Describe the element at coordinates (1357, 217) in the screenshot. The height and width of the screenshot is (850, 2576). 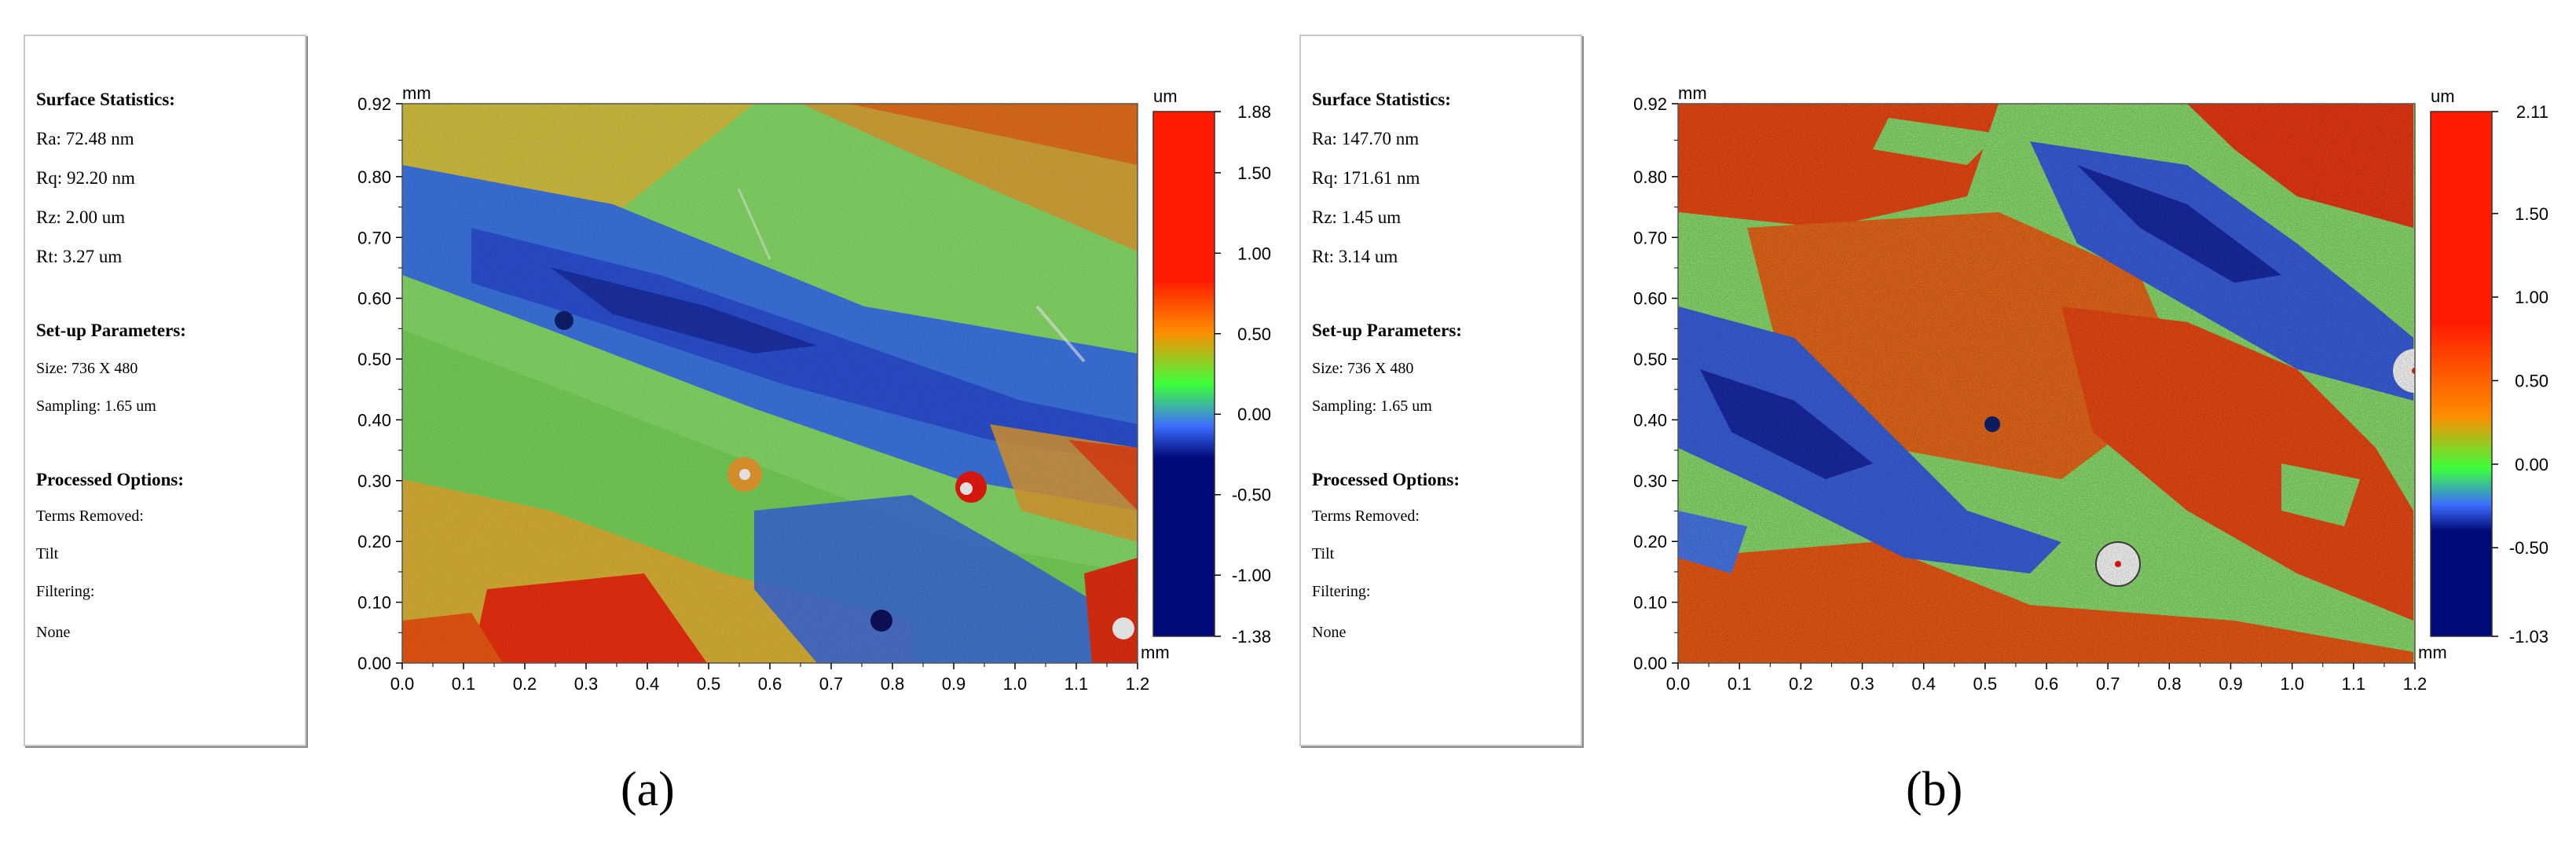
I see `rz-value: Rz: 1.45 um` at that location.